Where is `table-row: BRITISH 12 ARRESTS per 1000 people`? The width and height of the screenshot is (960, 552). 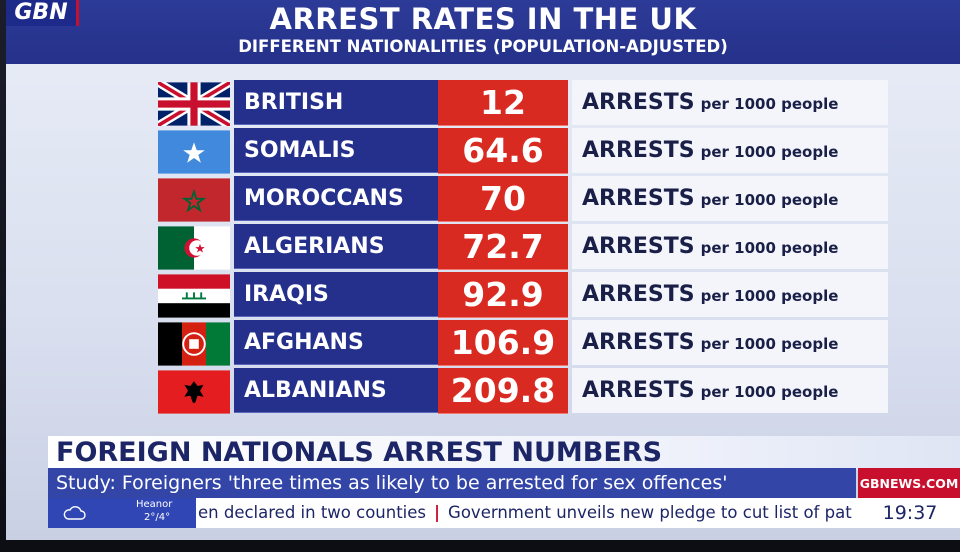 table-row: BRITISH 12 ARRESTS per 1000 people is located at coordinates (524, 103).